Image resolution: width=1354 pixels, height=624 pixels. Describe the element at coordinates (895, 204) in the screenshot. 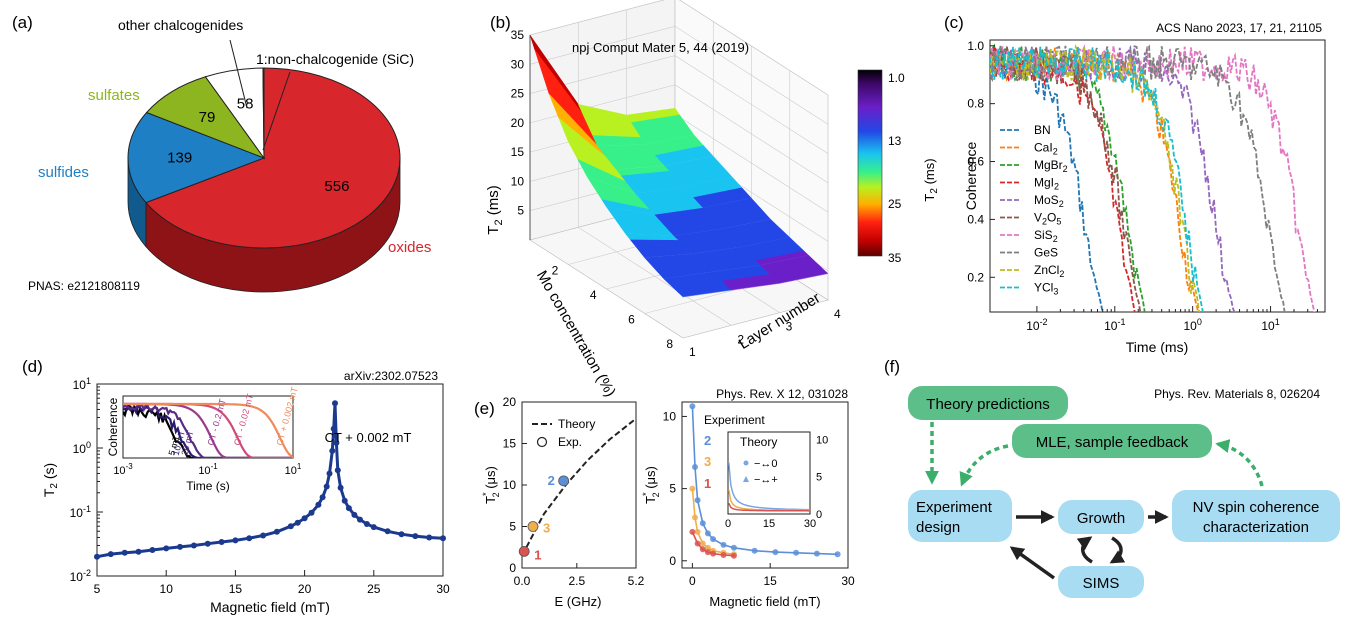

I see `colorbar-tick-25: 25` at that location.